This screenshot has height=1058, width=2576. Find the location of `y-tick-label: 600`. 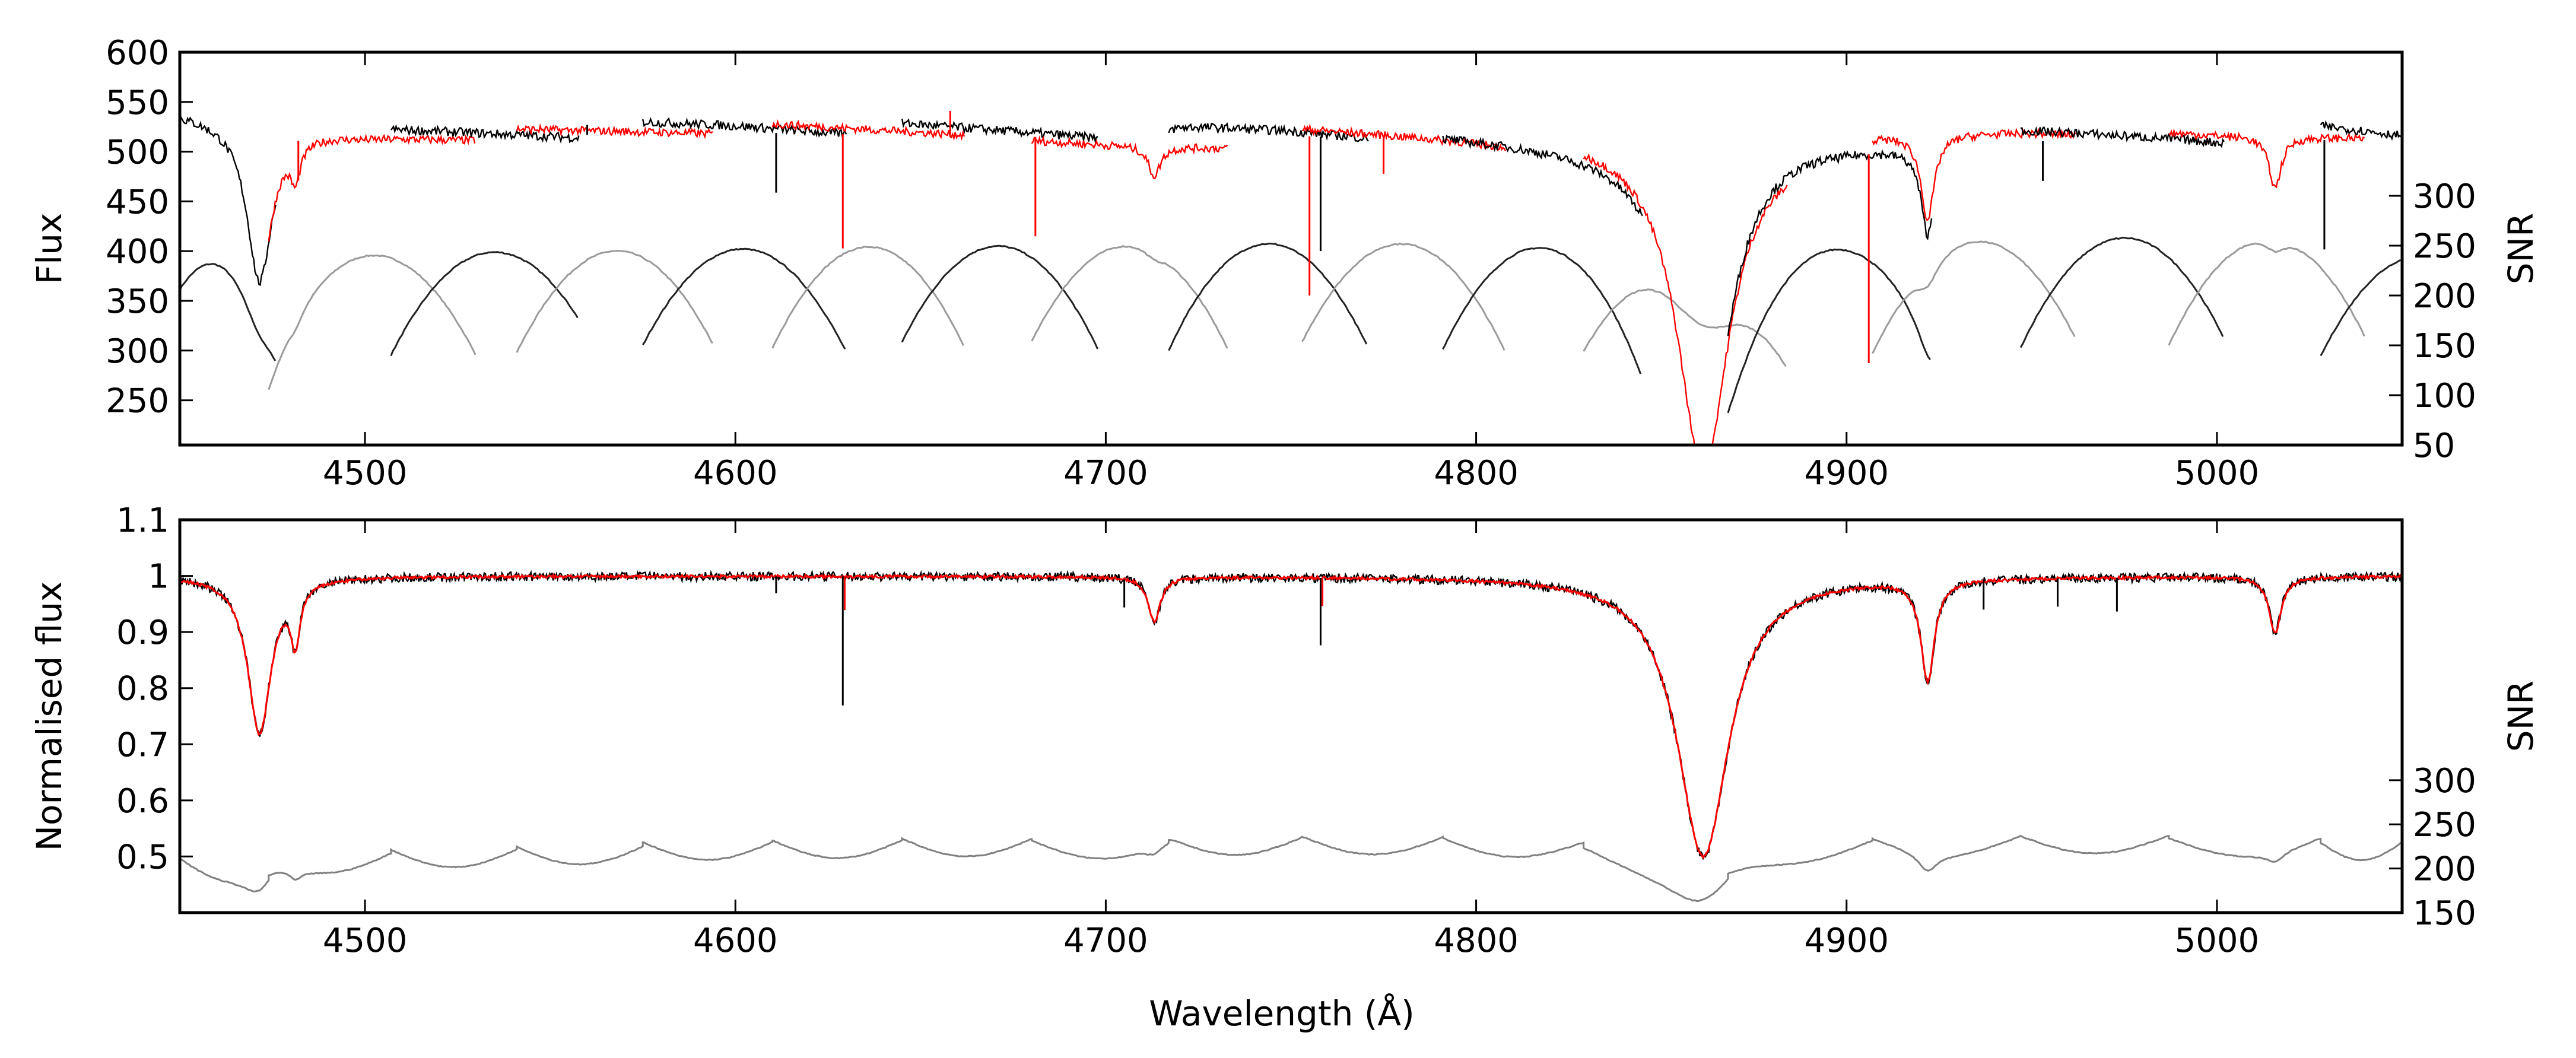

y-tick-label: 600 is located at coordinates (137, 53).